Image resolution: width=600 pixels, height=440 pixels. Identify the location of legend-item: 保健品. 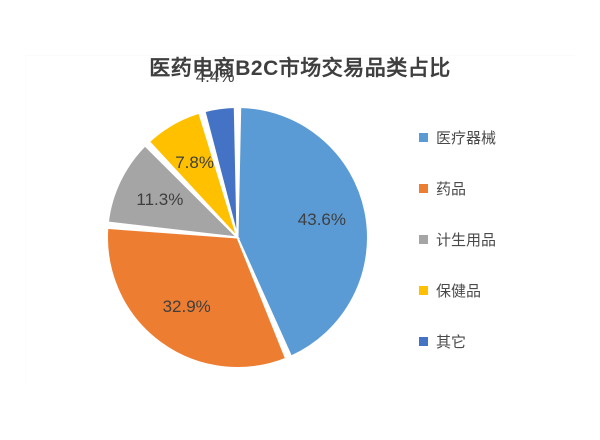
(474, 290).